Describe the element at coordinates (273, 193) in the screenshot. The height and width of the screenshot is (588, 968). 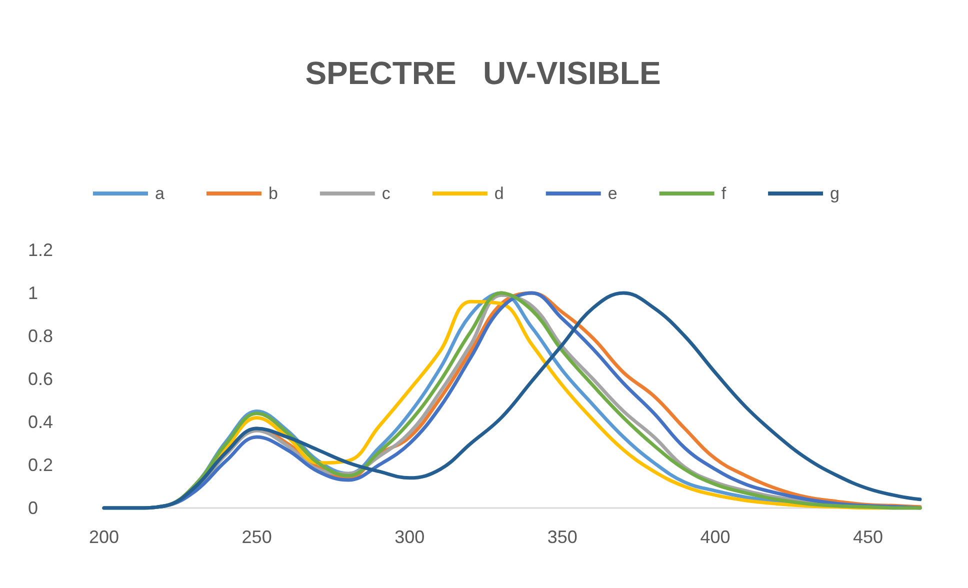
I see `legend-label: b` at that location.